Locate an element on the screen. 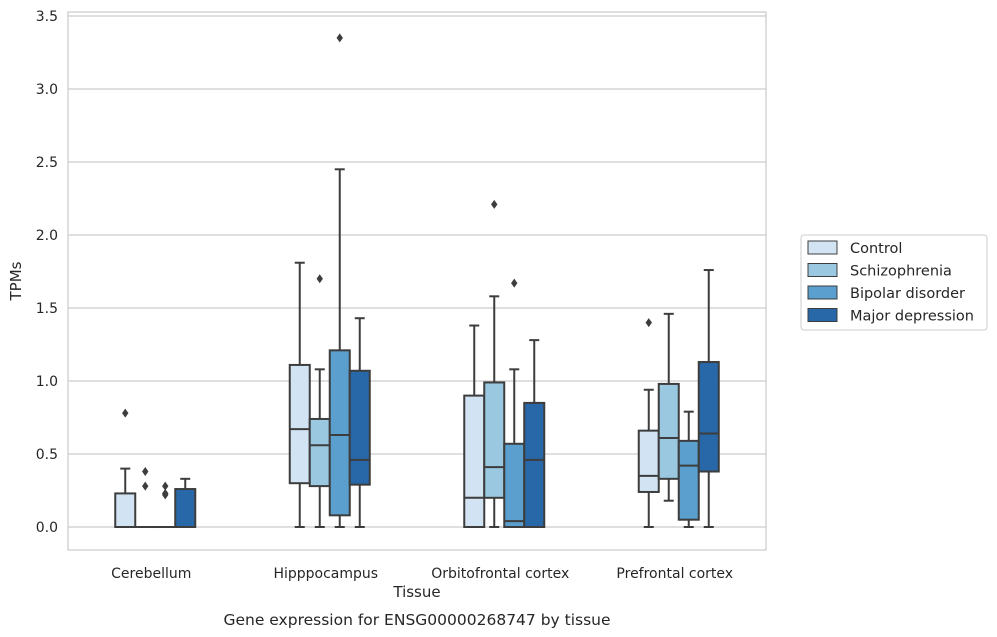  y-tick-label: 2.0 is located at coordinates (47, 236).